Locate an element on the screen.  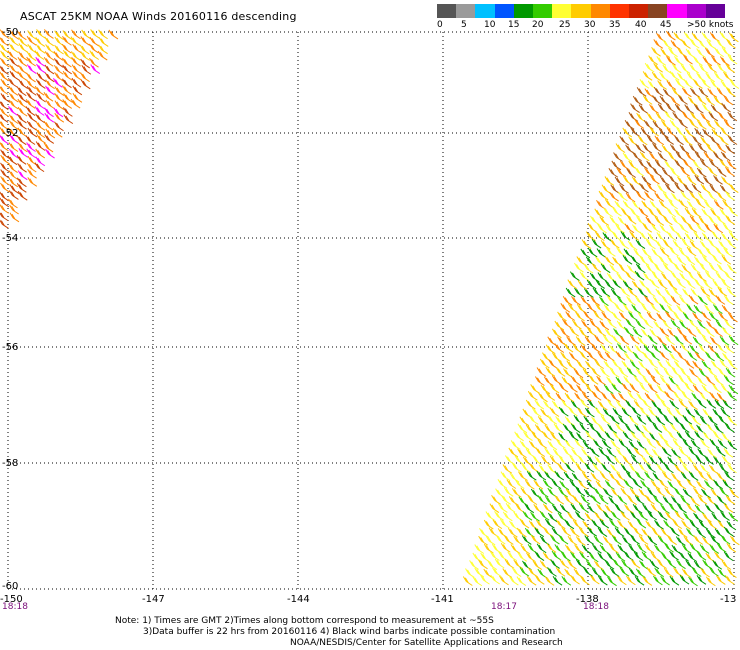
lon-label-138: -138 is located at coordinates (587, 599).